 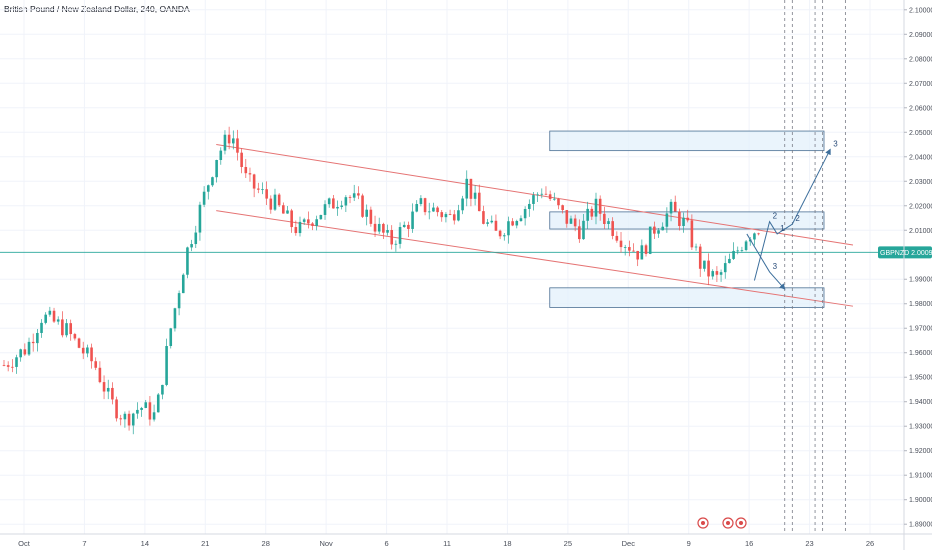 What do you see at coordinates (722, 523) in the screenshot?
I see `event-markers` at bounding box center [722, 523].